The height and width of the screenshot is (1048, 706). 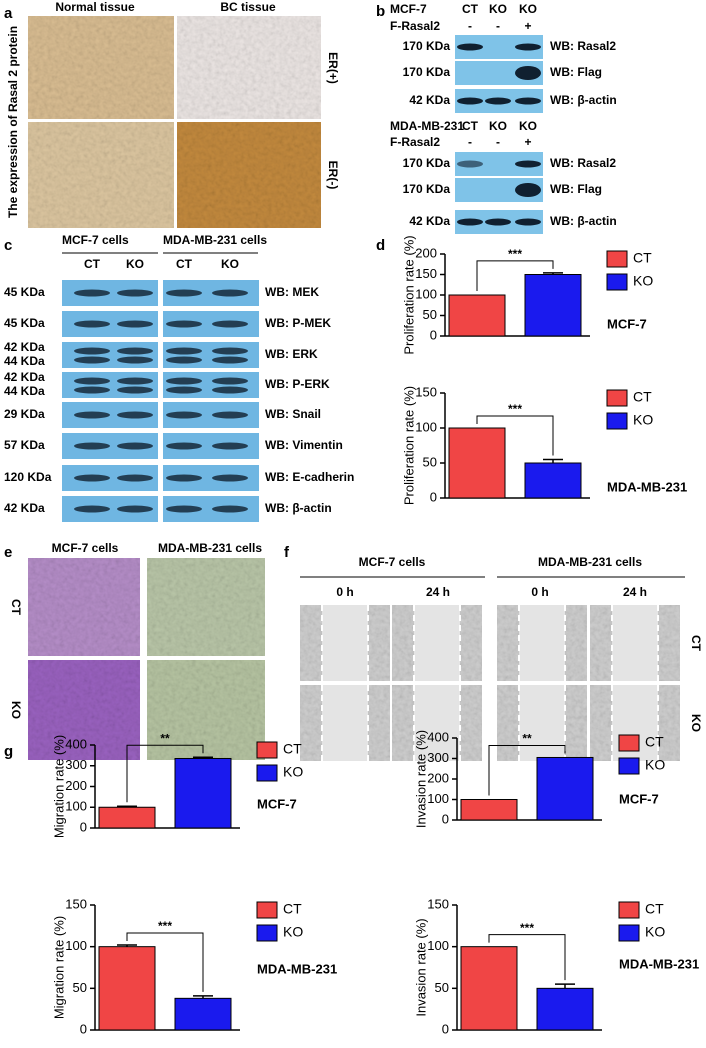 I want to click on significance-bracket, so click(x=165, y=773).